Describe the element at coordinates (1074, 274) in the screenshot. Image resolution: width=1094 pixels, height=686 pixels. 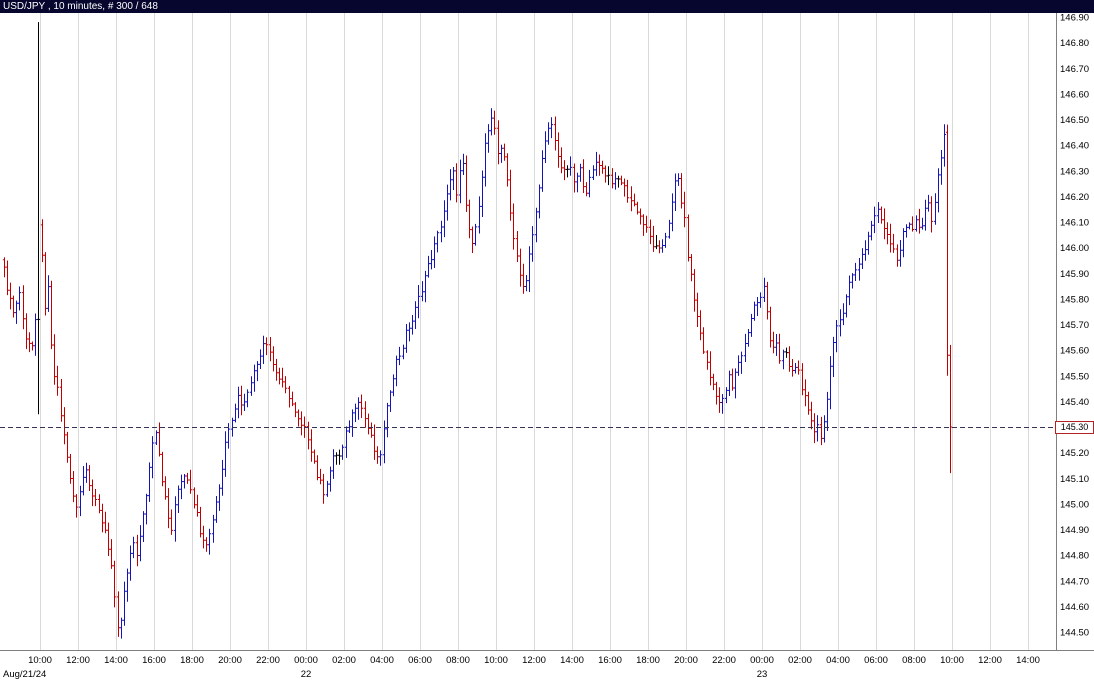
I see `y-axis-label: 145.90` at that location.